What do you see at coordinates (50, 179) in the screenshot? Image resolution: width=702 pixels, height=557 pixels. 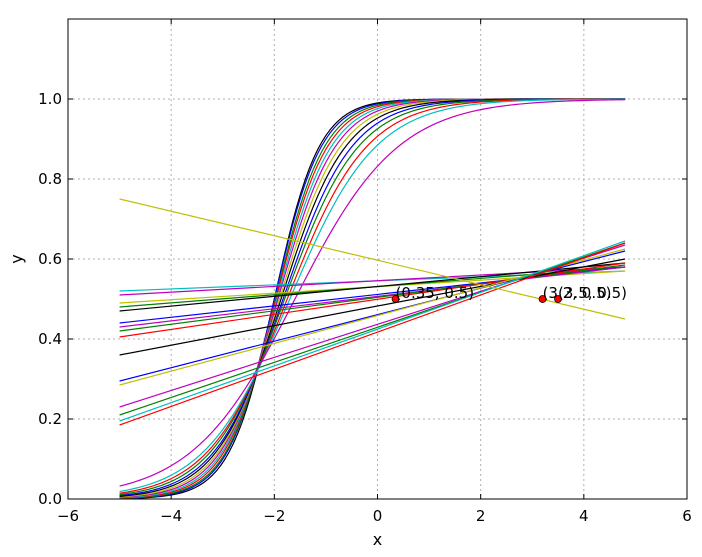 I see `y-tick-label: 0.8` at bounding box center [50, 179].